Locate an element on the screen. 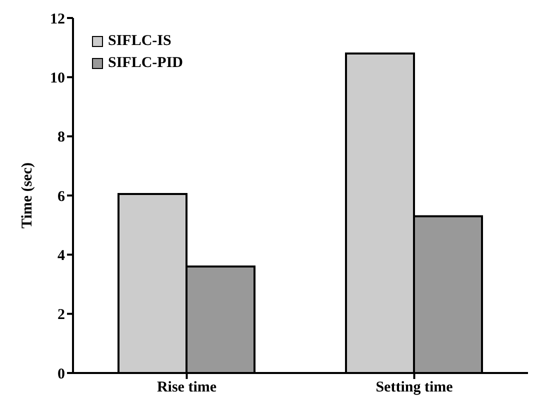 The image size is (533, 411). x-tick-label: Setting time is located at coordinates (415, 388).